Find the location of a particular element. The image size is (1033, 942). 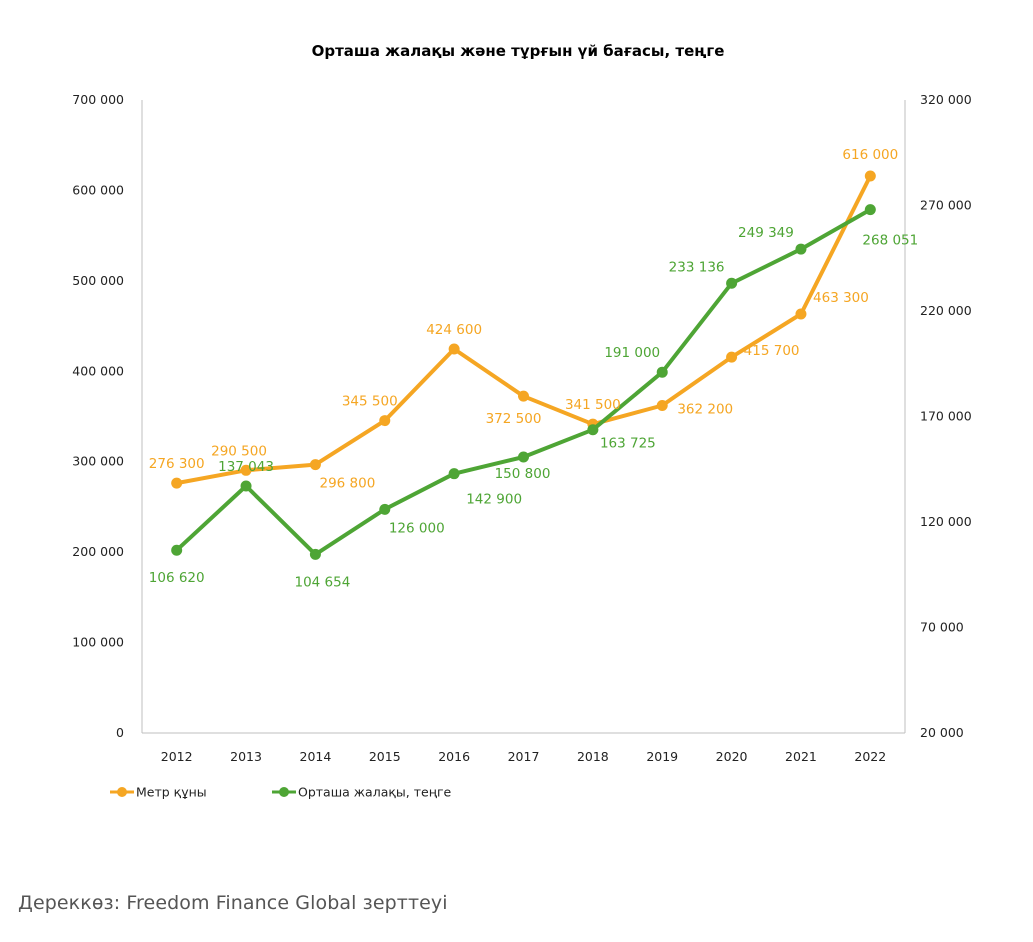

data-label: 415 700 is located at coordinates (772, 351).